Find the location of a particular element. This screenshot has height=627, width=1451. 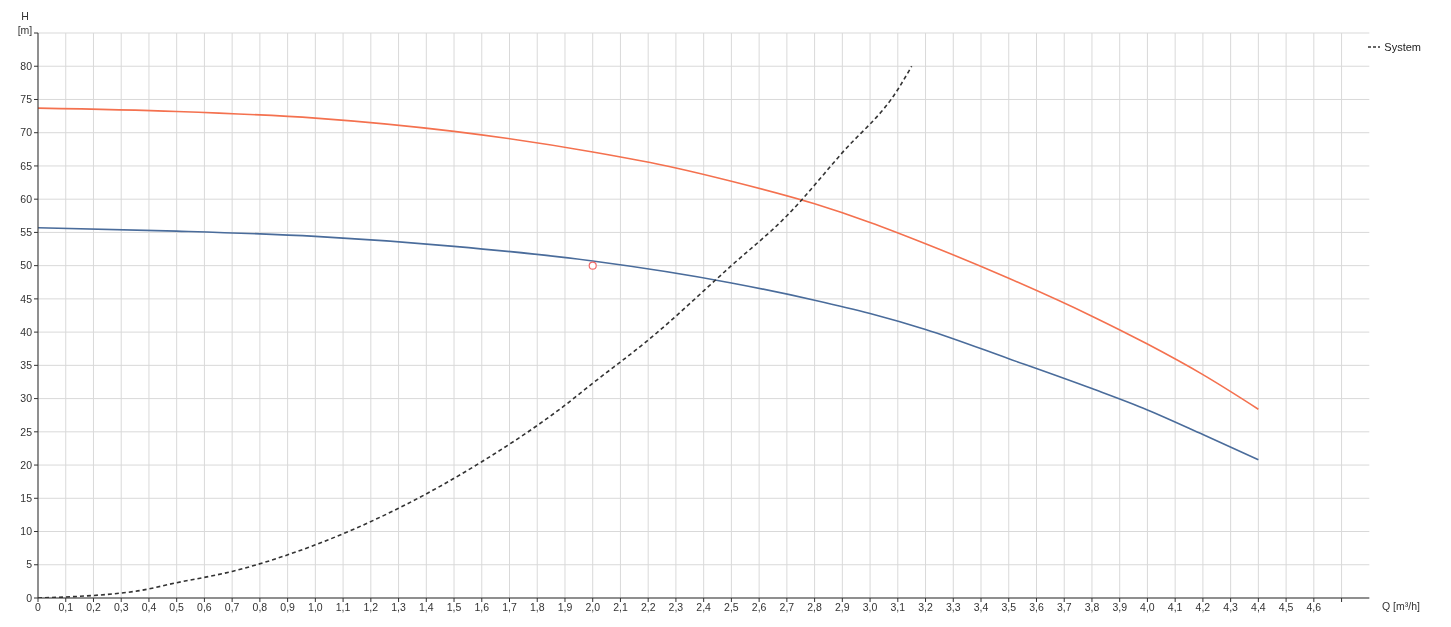

x-tick-label: 1,7 is located at coordinates (509, 607).